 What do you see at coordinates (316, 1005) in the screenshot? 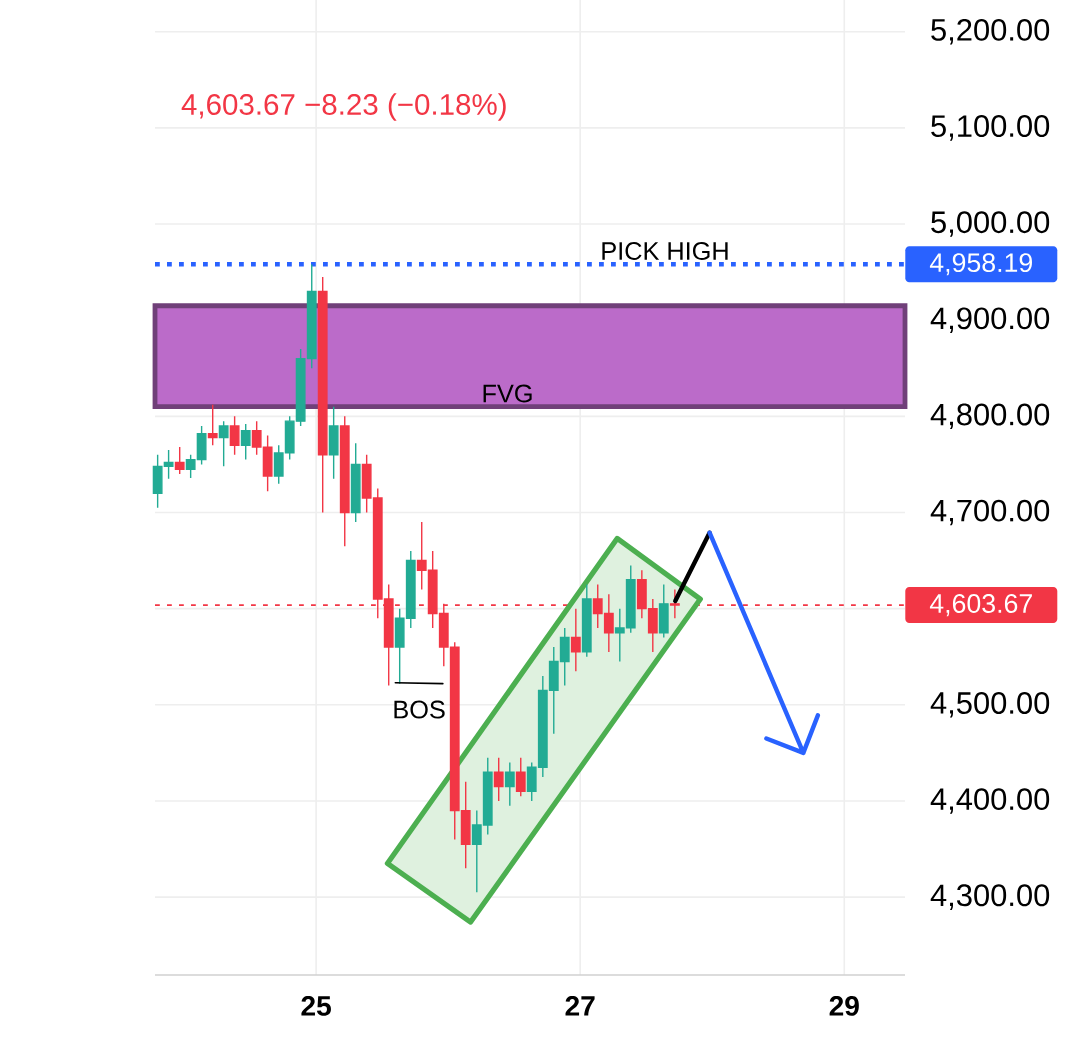
I see `x-tick-label: 25` at bounding box center [316, 1005].